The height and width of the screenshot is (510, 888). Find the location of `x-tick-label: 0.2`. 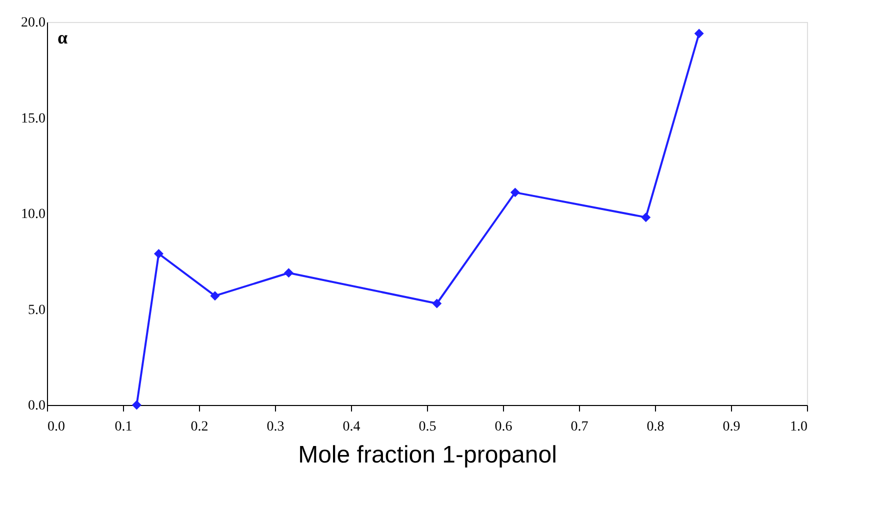

x-tick-label: 0.2 is located at coordinates (199, 427).